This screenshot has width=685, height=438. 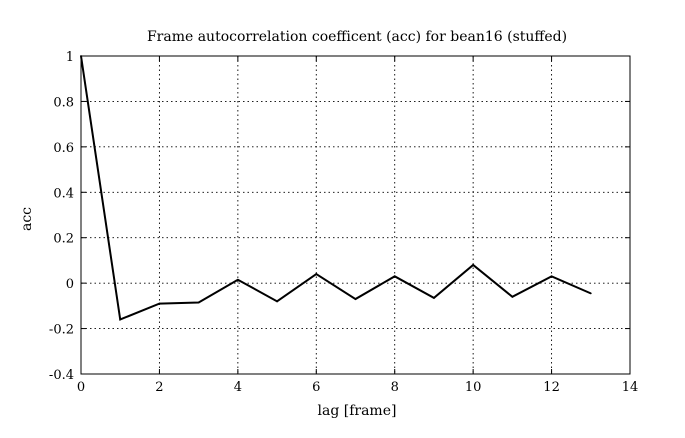 What do you see at coordinates (159, 387) in the screenshot?
I see `x-tick-label: 2` at bounding box center [159, 387].